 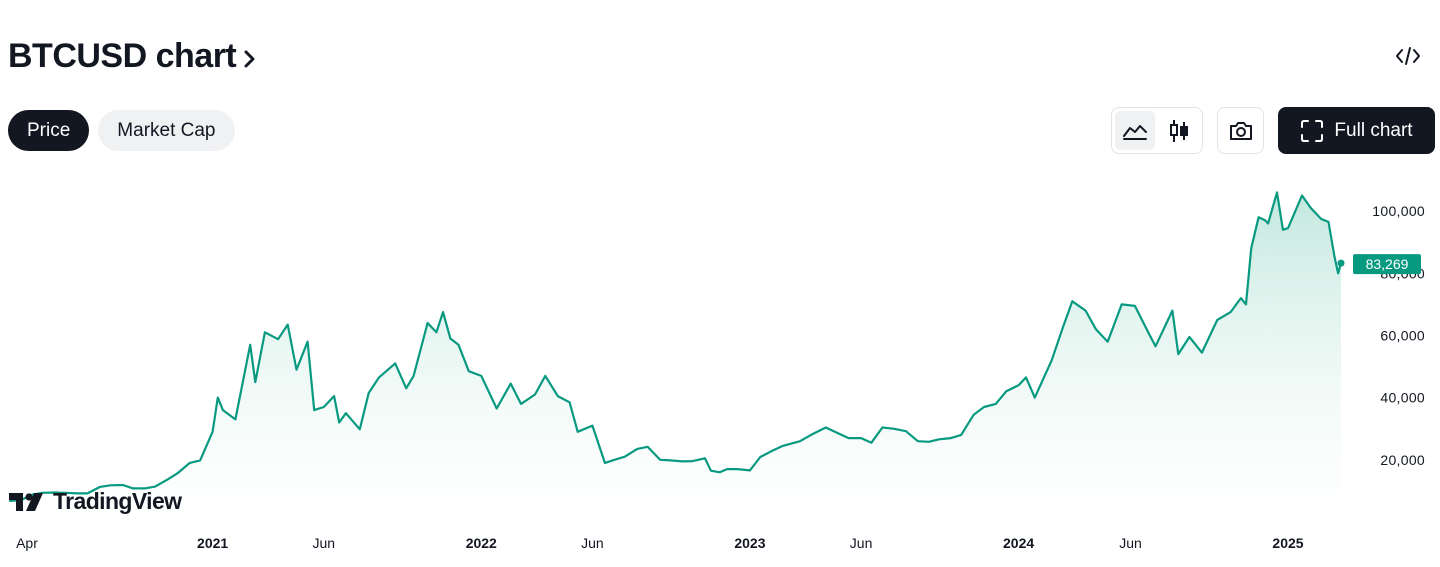 I want to click on last-price-label-bg, so click(x=1387, y=264).